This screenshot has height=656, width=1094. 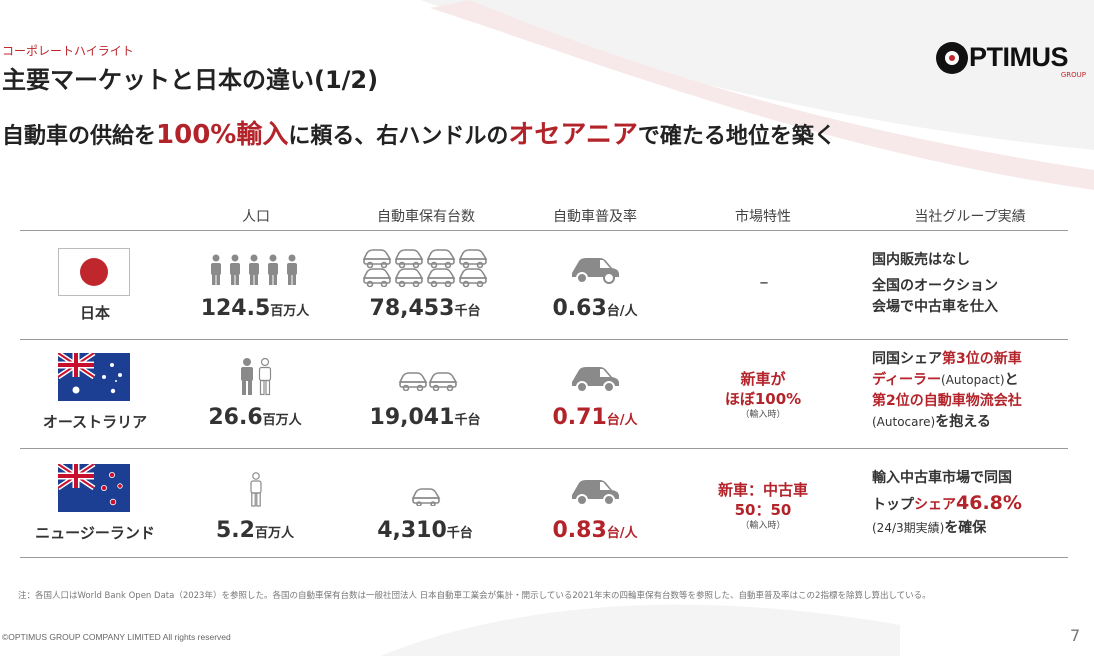 What do you see at coordinates (907, 359) in the screenshot?
I see `performance-text: 同国シェア` at bounding box center [907, 359].